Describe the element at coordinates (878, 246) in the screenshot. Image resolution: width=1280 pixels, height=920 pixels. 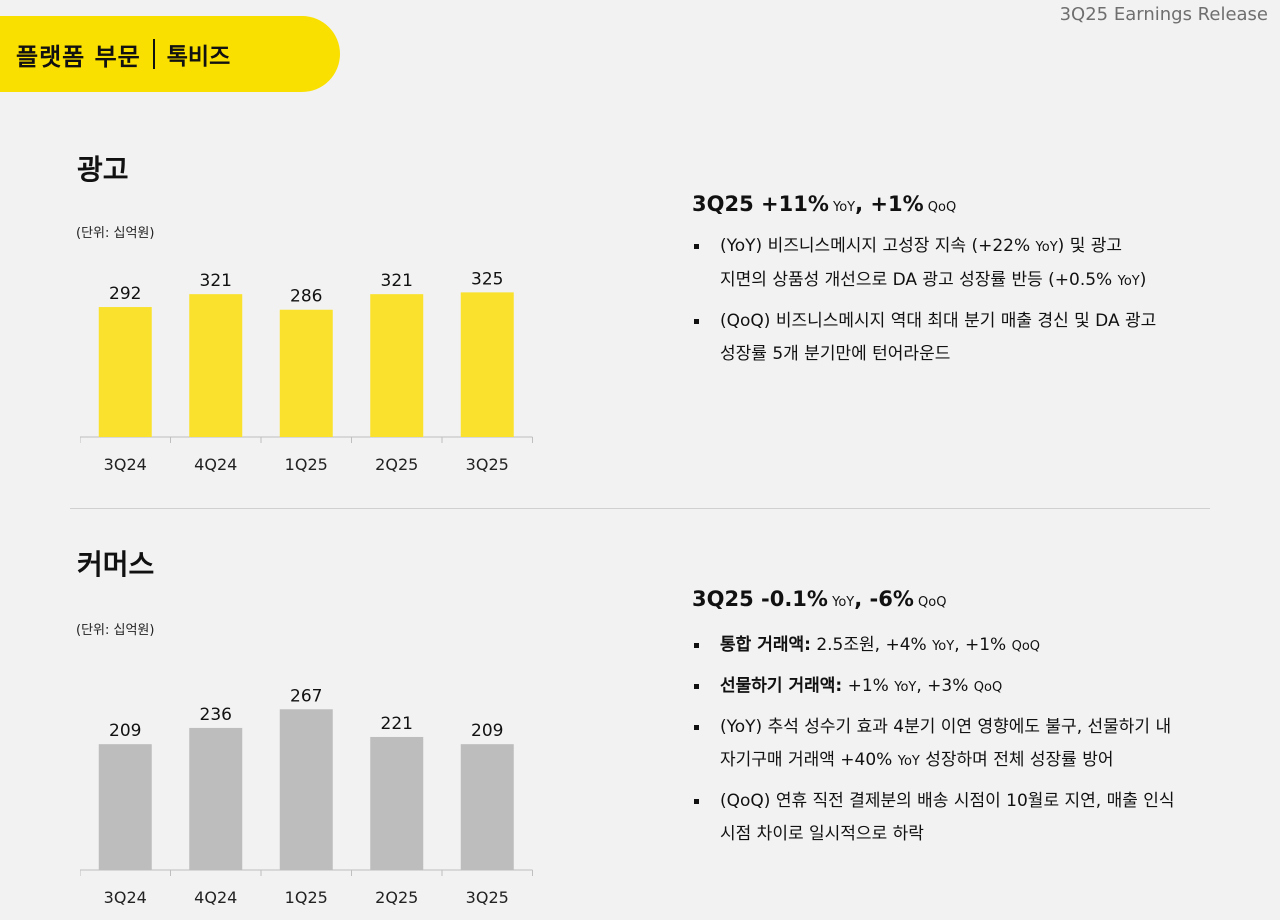
I see `bullet-text: (YoY) 비즈니스메시지 고성장 지속 (+22%` at that location.